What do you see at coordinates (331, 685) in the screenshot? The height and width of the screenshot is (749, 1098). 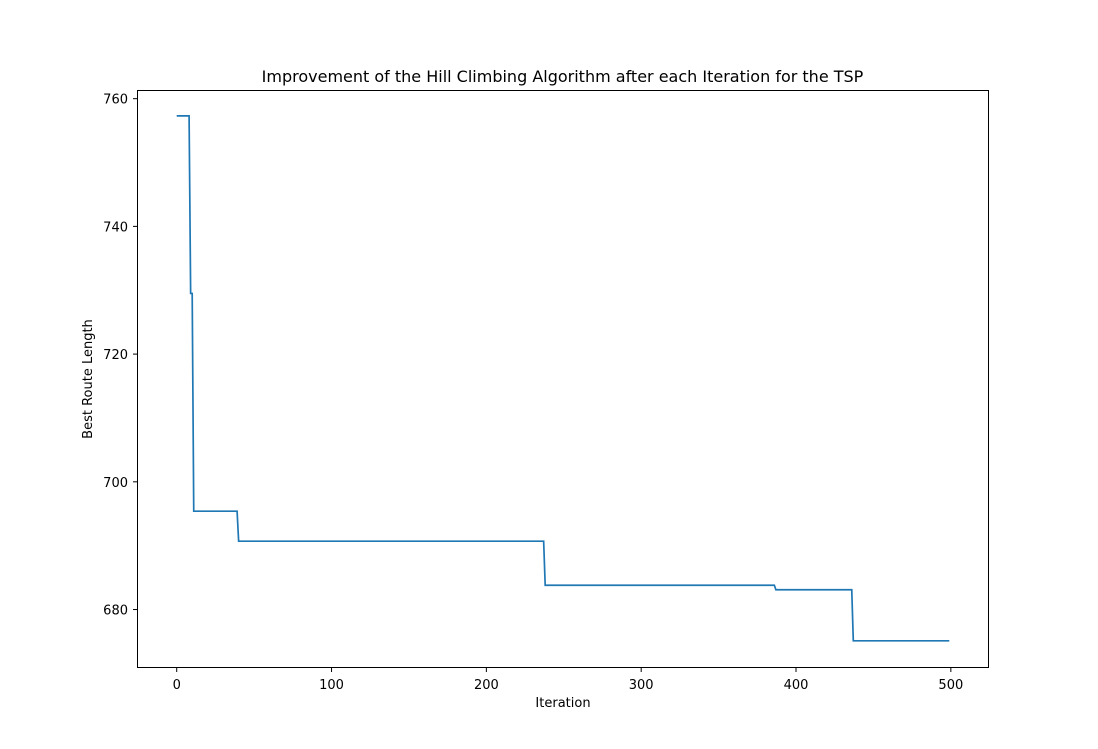 I see `x-tick-label: 100` at bounding box center [331, 685].